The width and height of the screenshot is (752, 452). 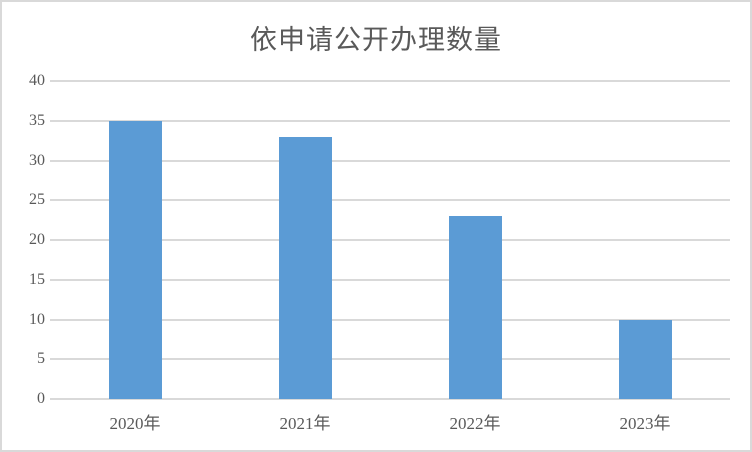 I want to click on y-tick-label: 35, so click(x=37, y=120).